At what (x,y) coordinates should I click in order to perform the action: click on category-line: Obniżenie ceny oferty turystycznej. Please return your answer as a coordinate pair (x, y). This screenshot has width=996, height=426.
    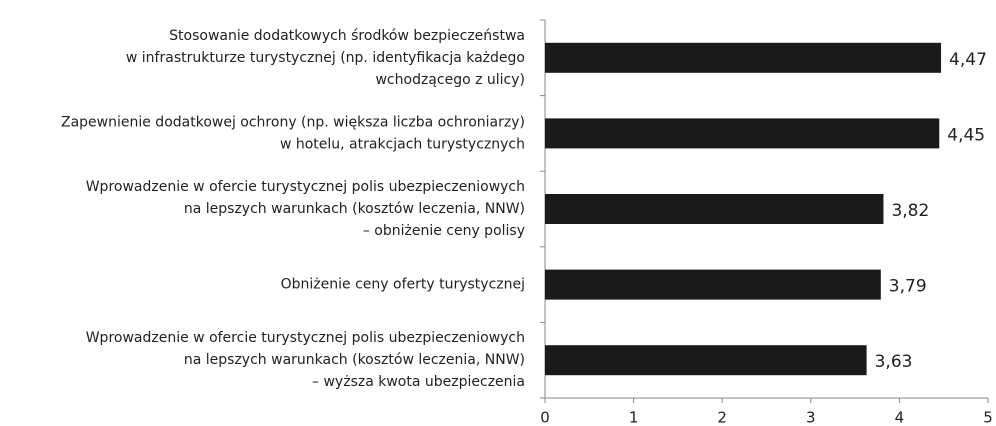
    Looking at the image, I should click on (403, 285).